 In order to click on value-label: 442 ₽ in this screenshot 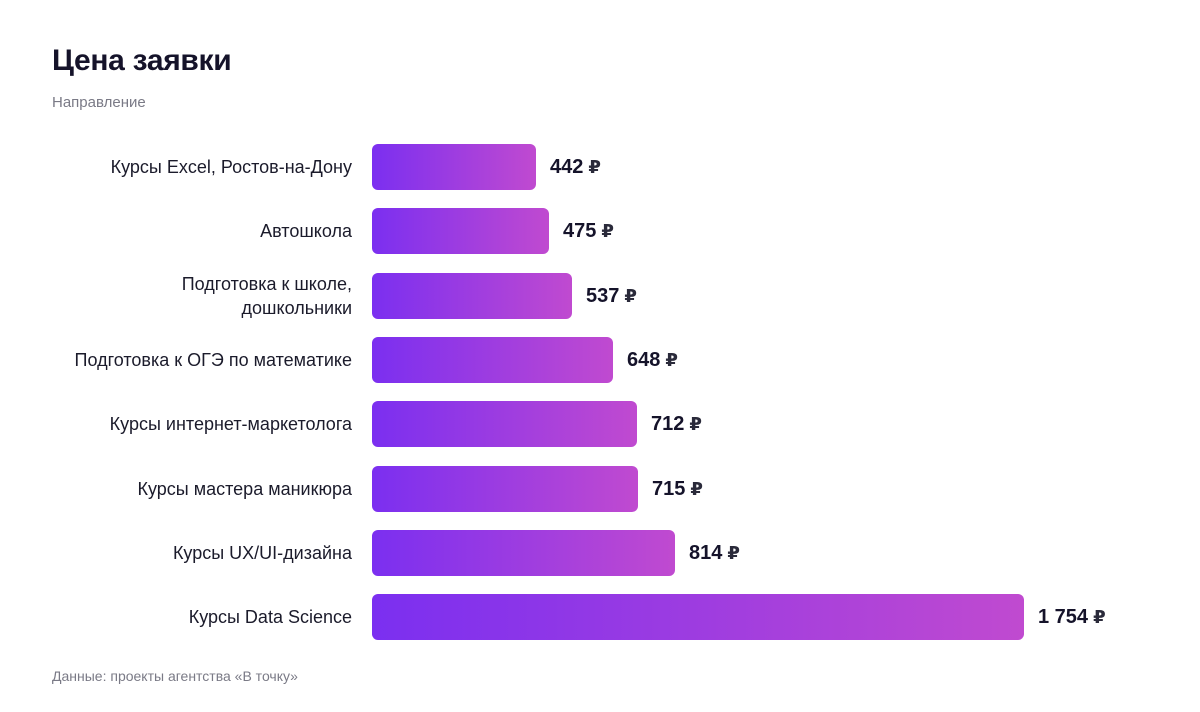, I will do `click(575, 167)`.